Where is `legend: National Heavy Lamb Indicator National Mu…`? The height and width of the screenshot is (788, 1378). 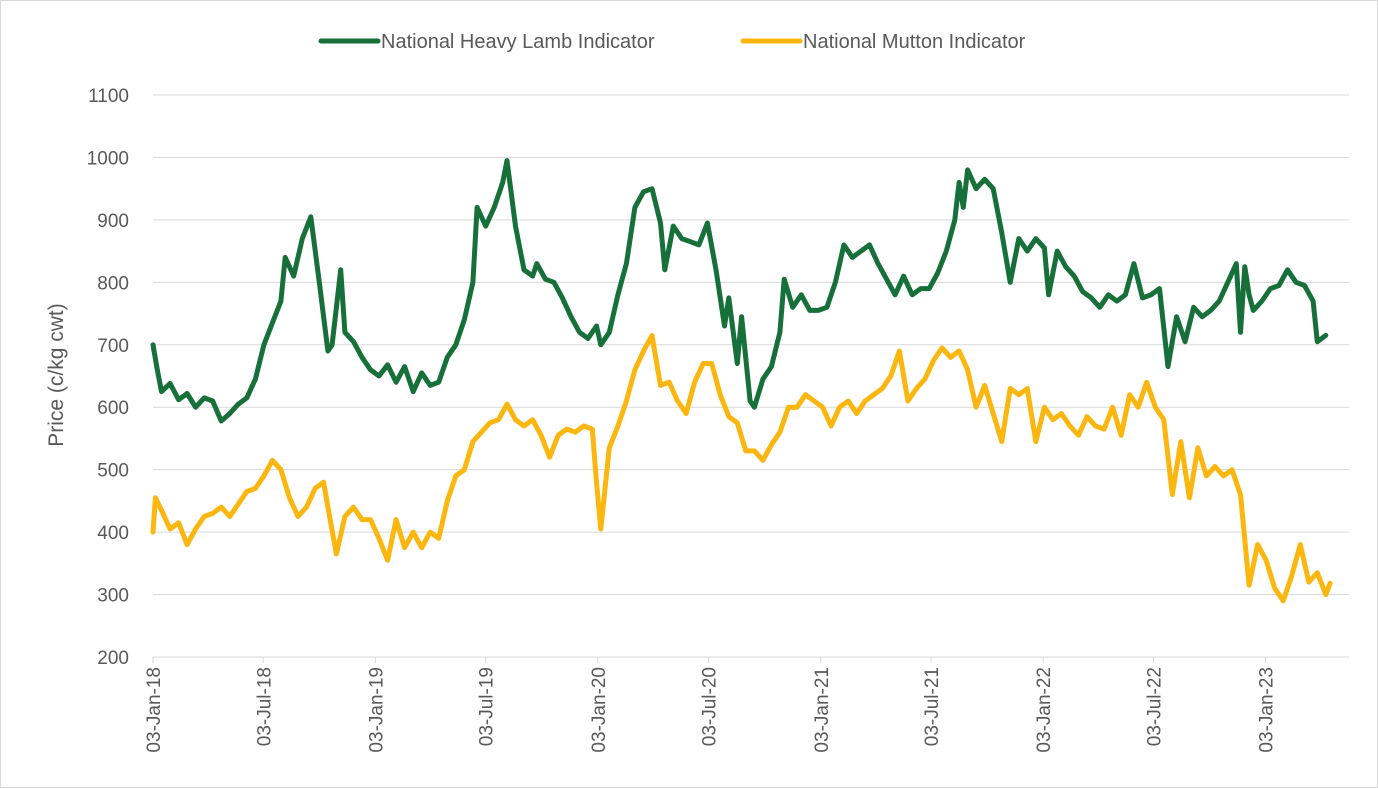 legend: National Heavy Lamb Indicator National Mu… is located at coordinates (672, 42).